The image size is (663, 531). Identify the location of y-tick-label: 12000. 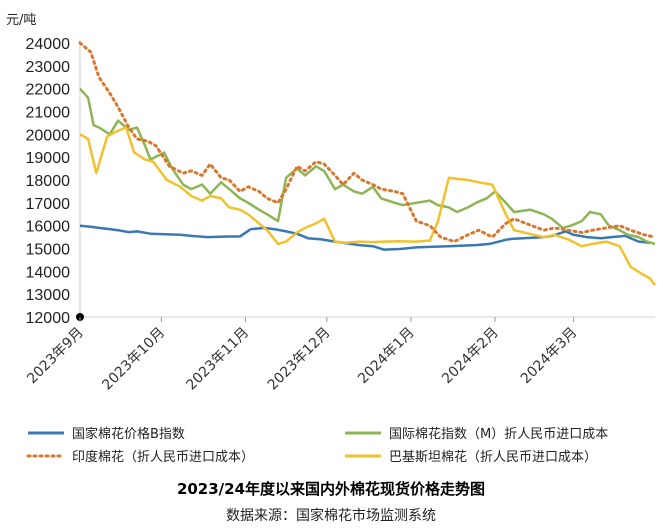
(48, 318).